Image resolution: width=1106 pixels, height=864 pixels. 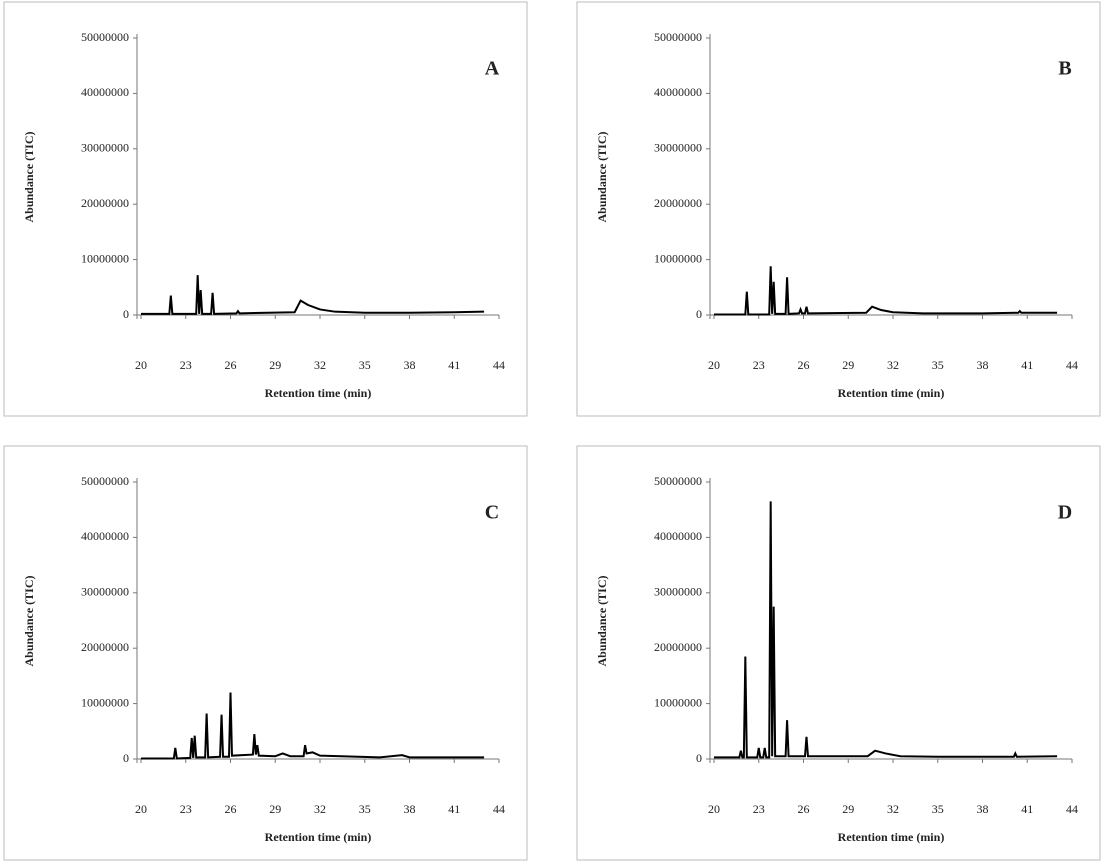 I want to click on panel-label: C, so click(x=492, y=513).